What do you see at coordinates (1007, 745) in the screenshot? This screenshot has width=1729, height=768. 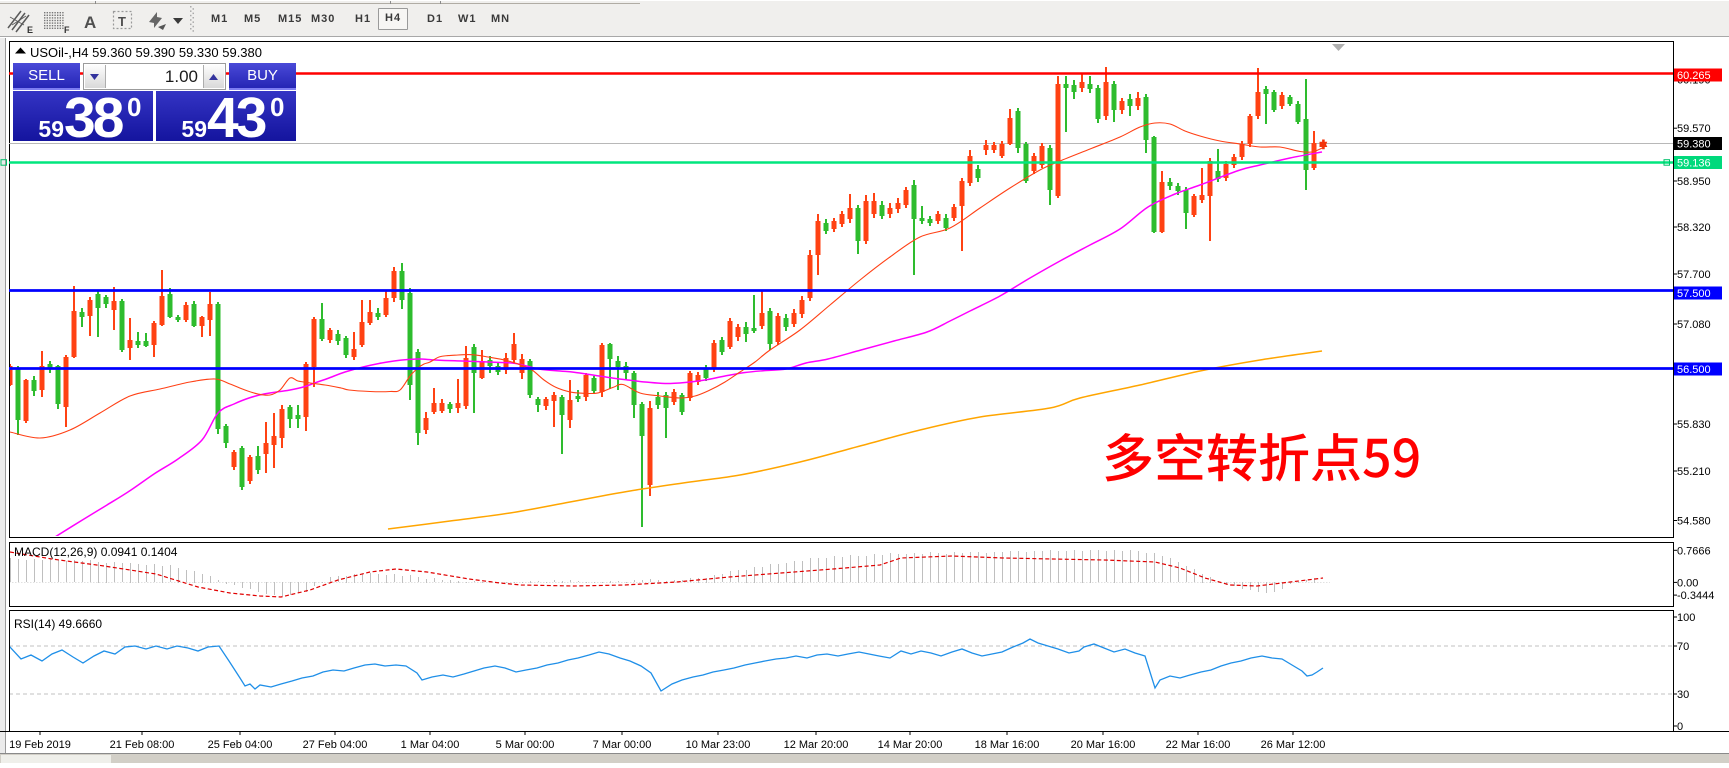 I see `svg-text: 18 Mar 16:00` at bounding box center [1007, 745].